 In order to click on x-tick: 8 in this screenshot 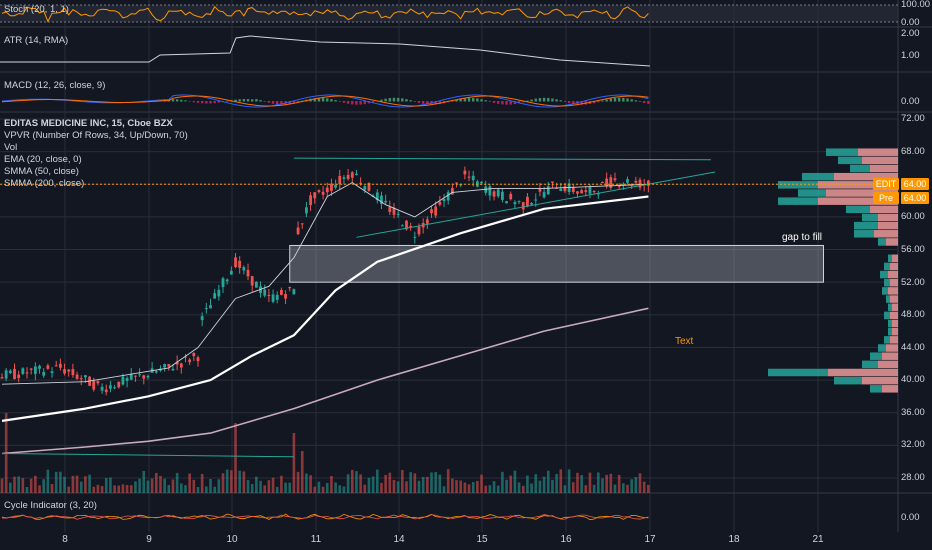, I will do `click(65, 539)`.